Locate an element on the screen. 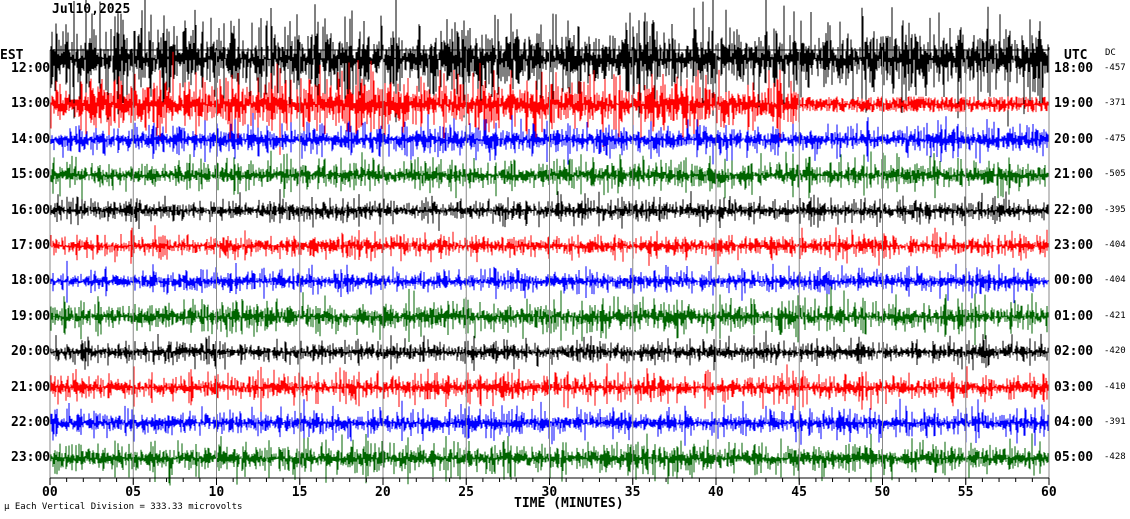  x-tick-label: 15 is located at coordinates (299, 492).